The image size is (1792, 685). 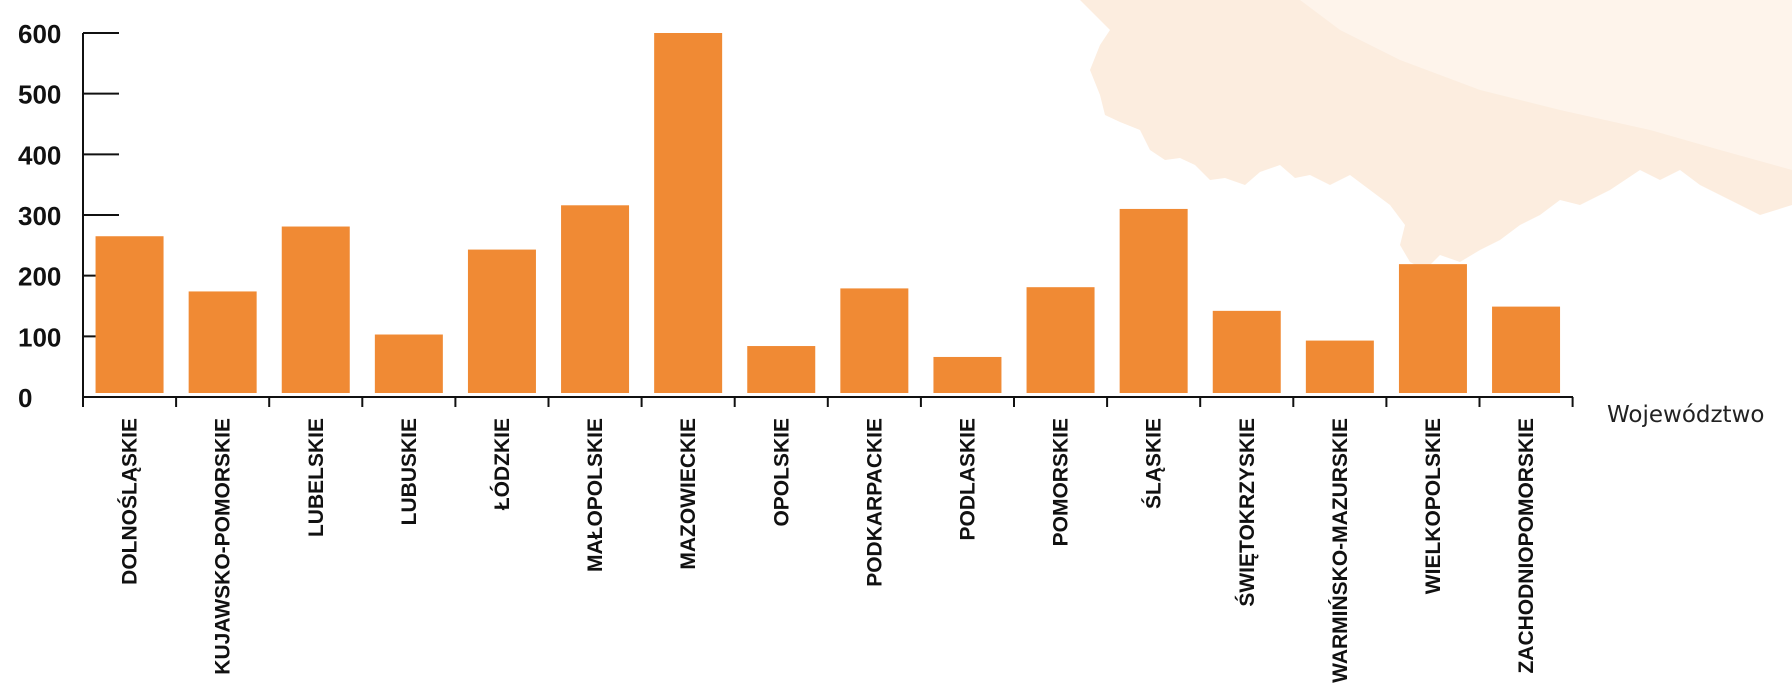 I want to click on x-axis, so click(x=828, y=401).